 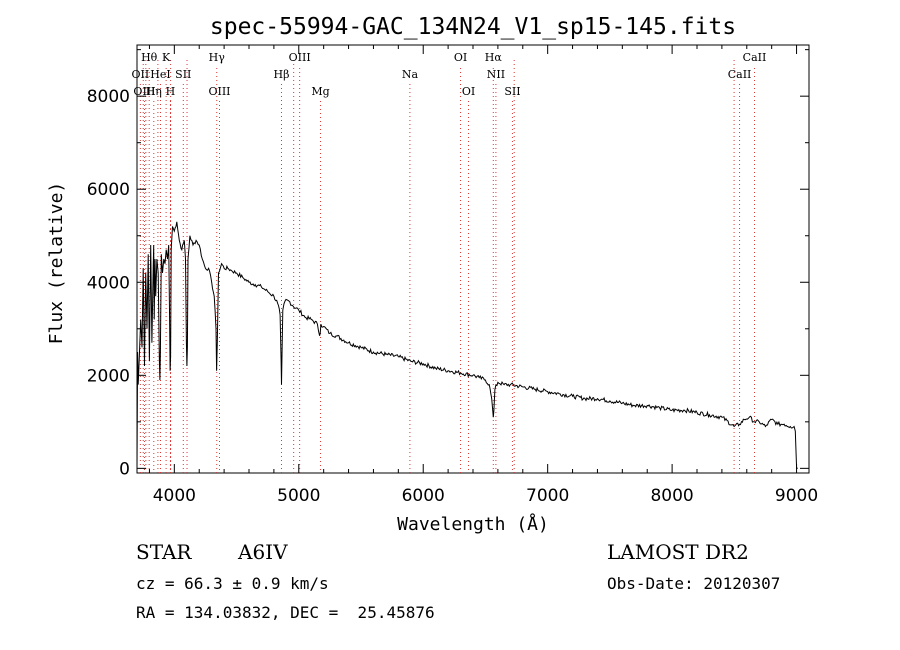 I want to click on x-tick-label: 9000, so click(x=796, y=496).